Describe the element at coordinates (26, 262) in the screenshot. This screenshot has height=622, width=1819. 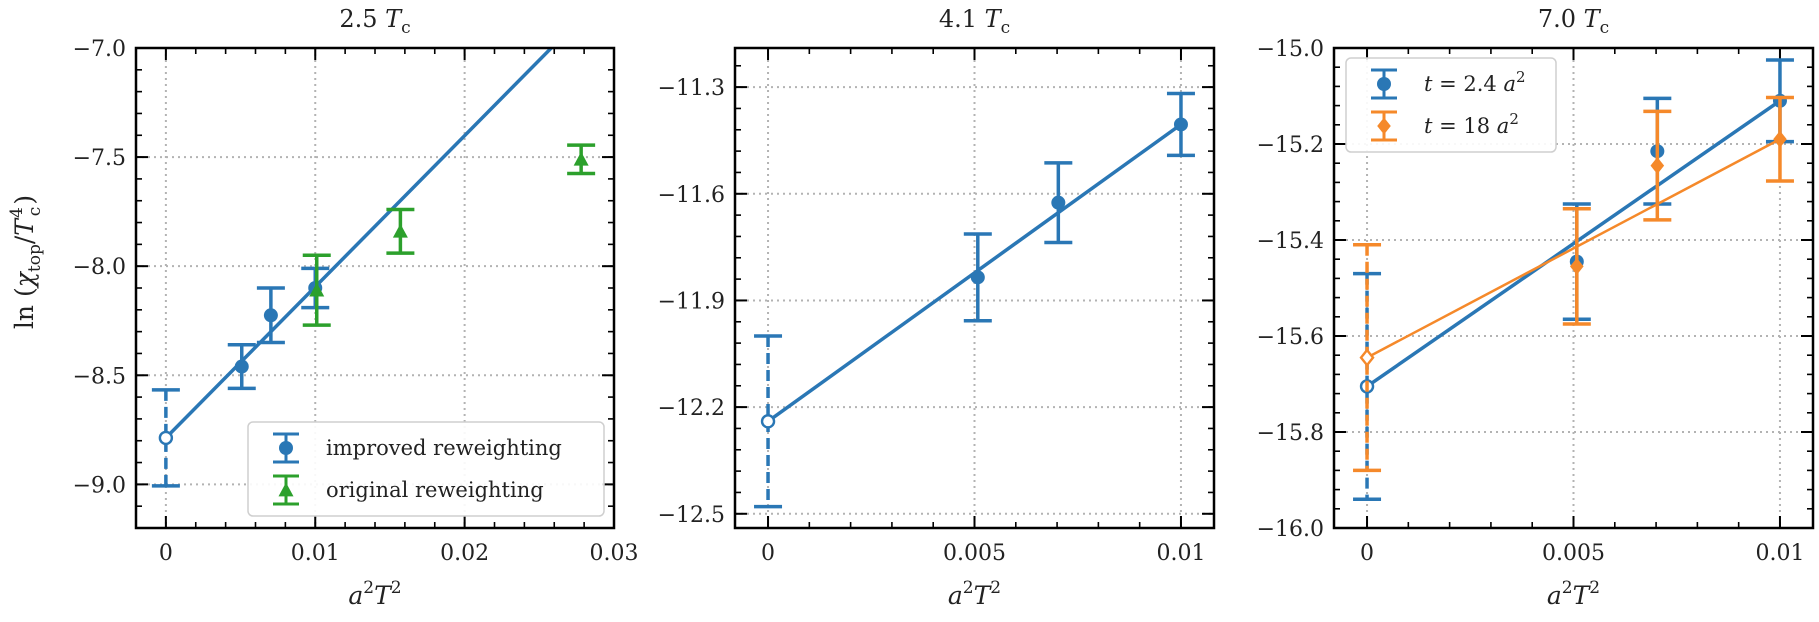
I see `y-axis-label: ln(χtop/T4c)` at that location.